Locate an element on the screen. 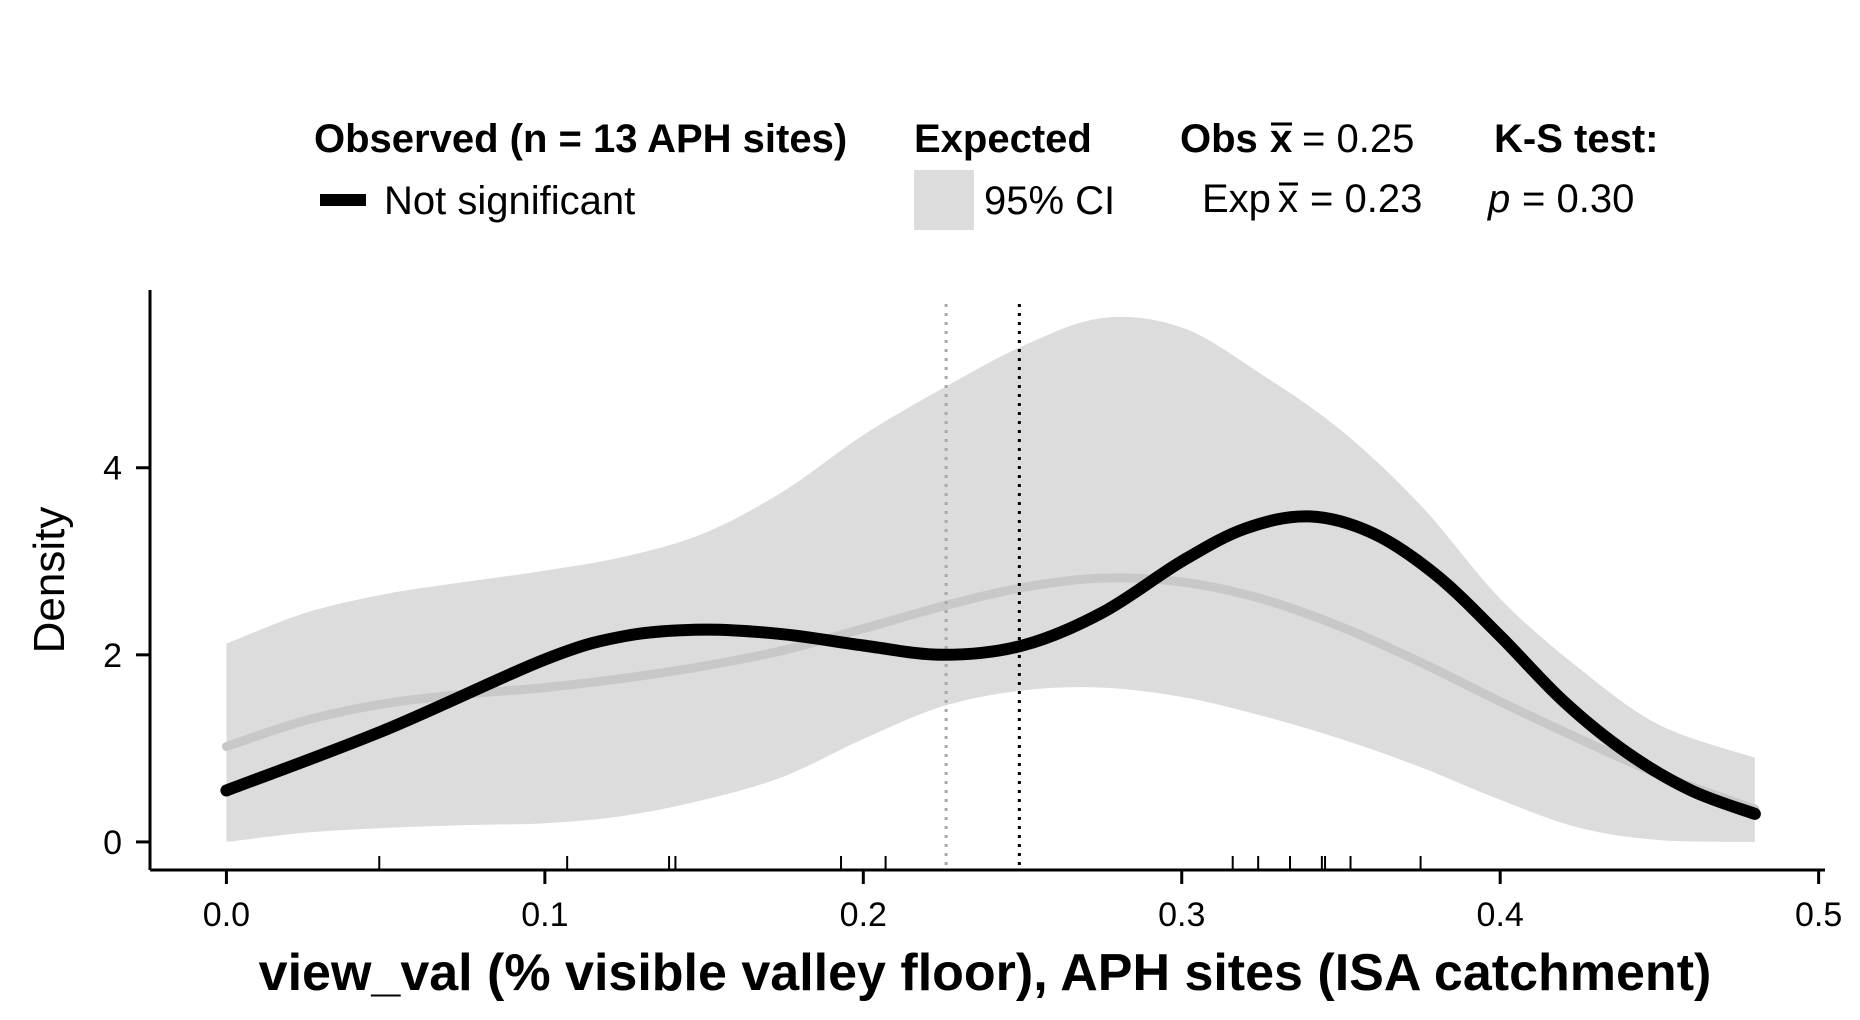 This screenshot has height=1020, width=1860. exp-mean-label: Exp is located at coordinates (1236, 199).